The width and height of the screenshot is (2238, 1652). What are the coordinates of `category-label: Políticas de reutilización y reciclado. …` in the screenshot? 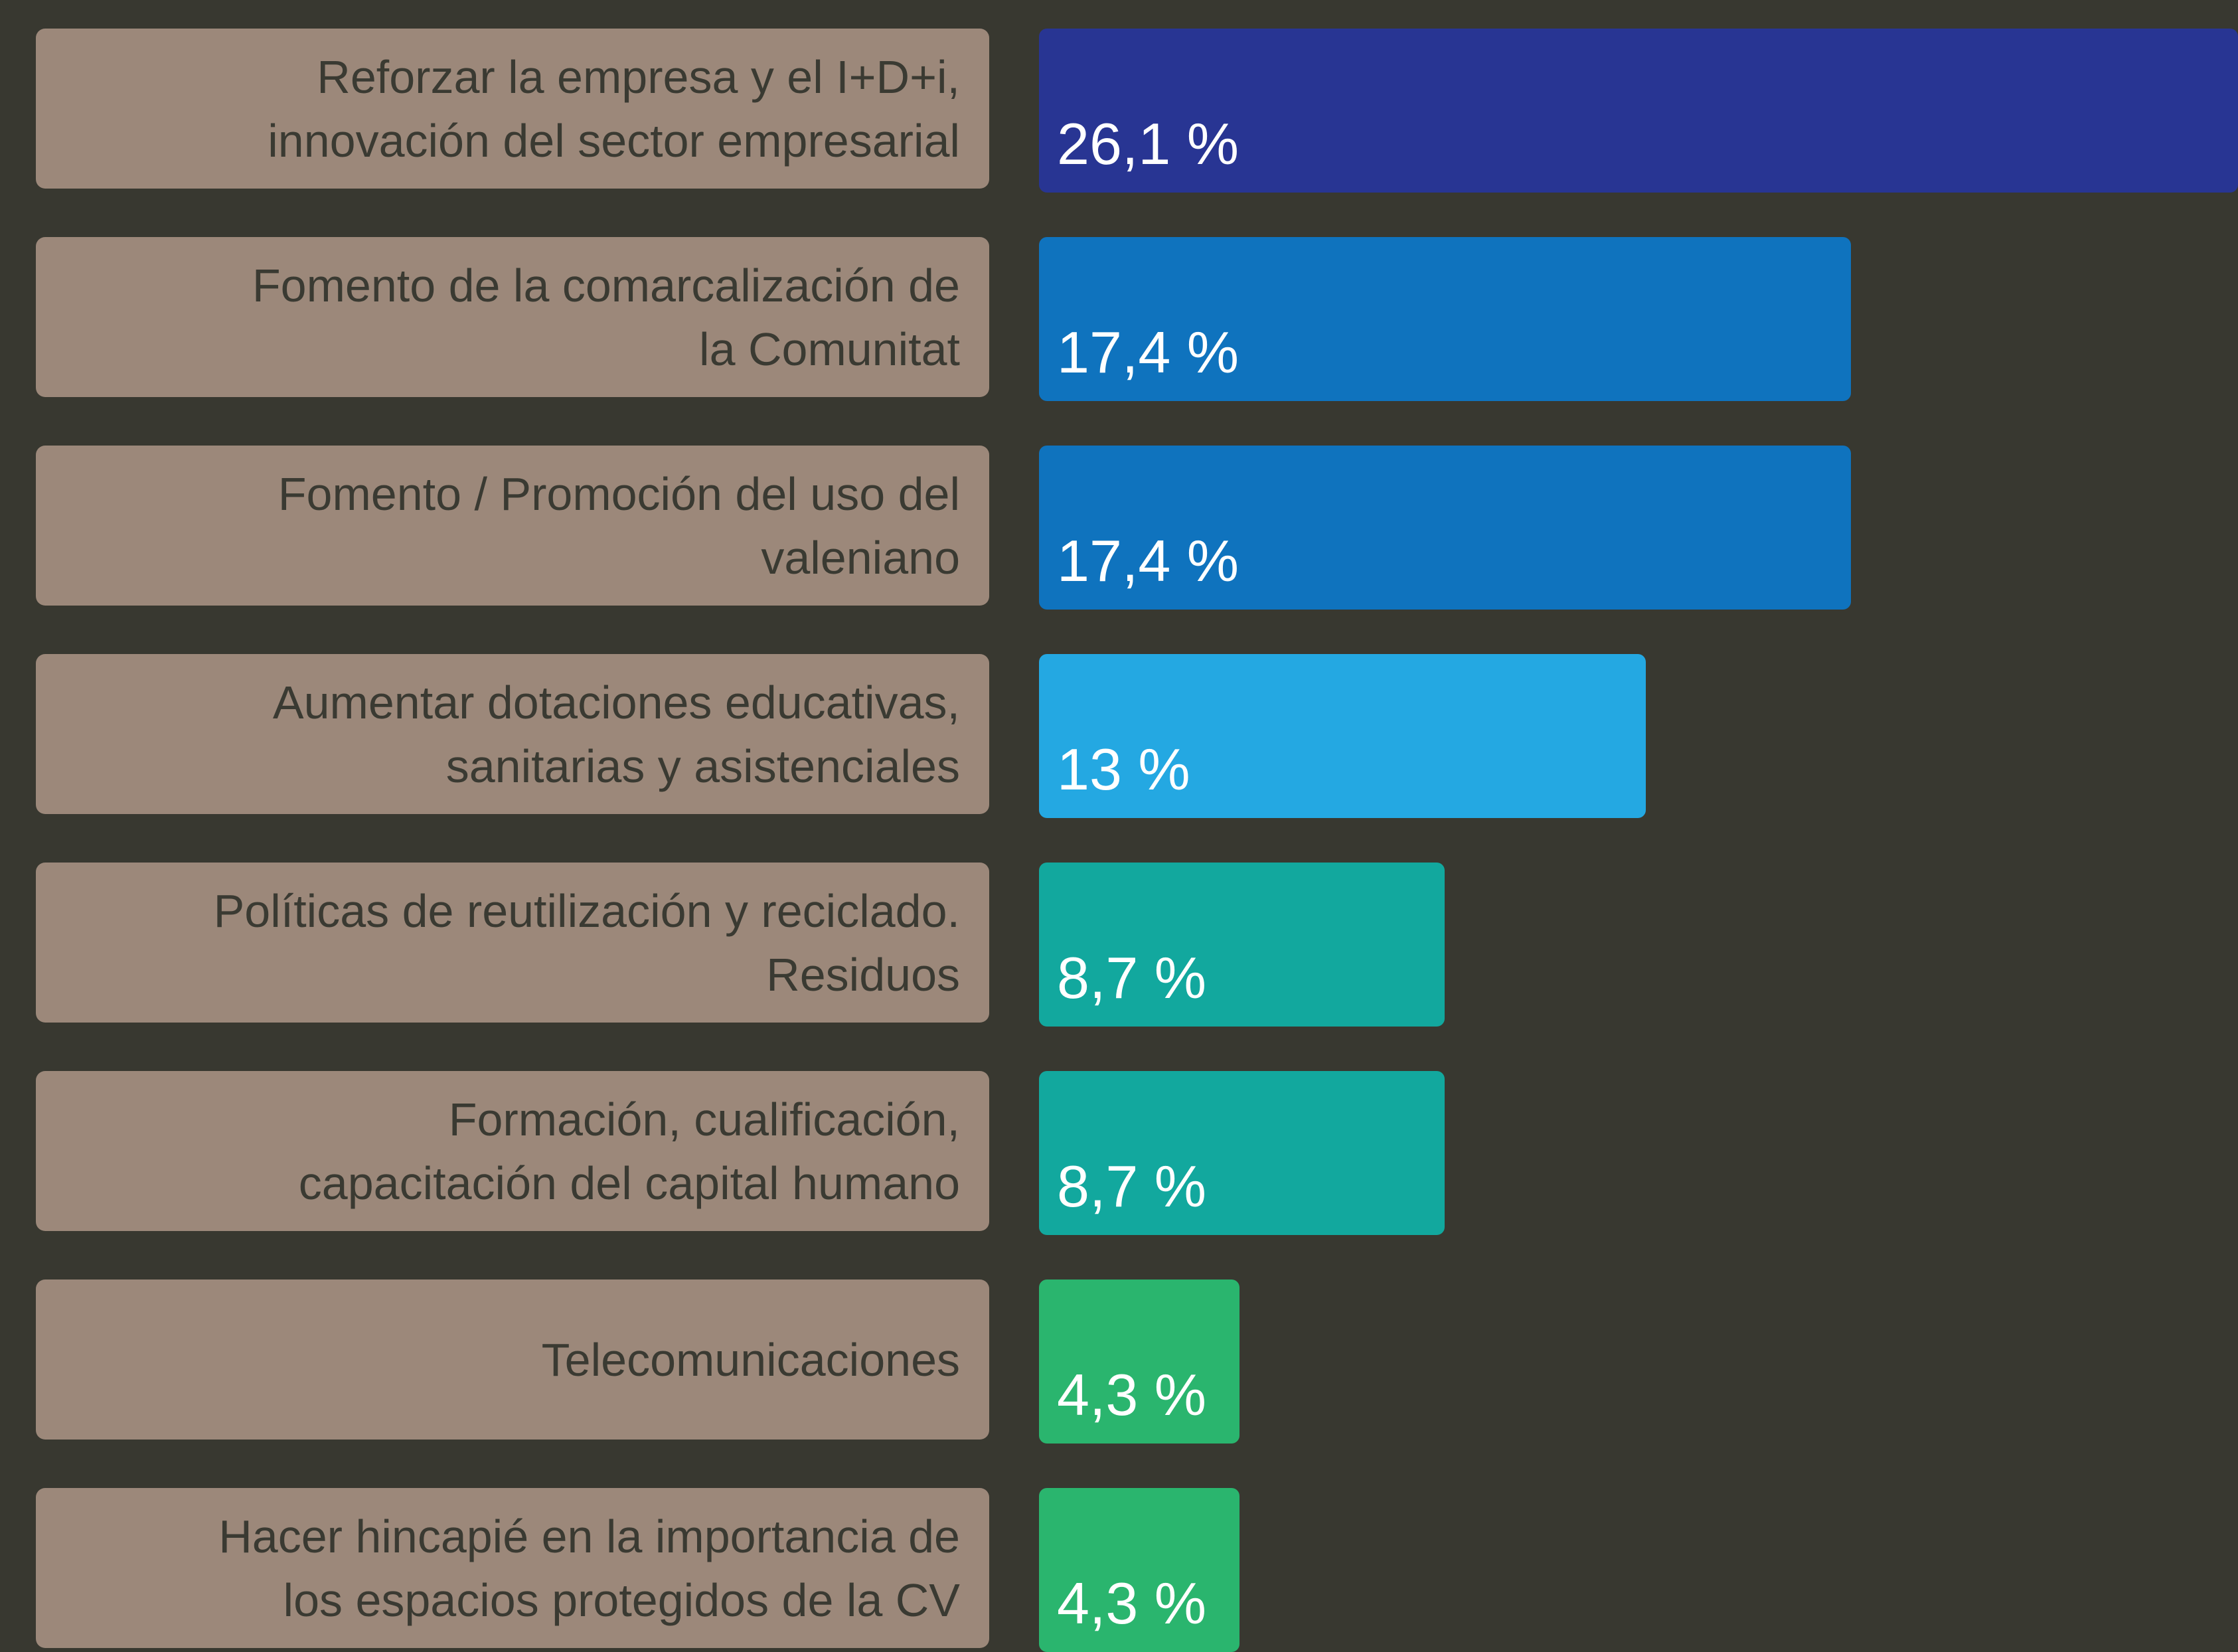 It's located at (586, 943).